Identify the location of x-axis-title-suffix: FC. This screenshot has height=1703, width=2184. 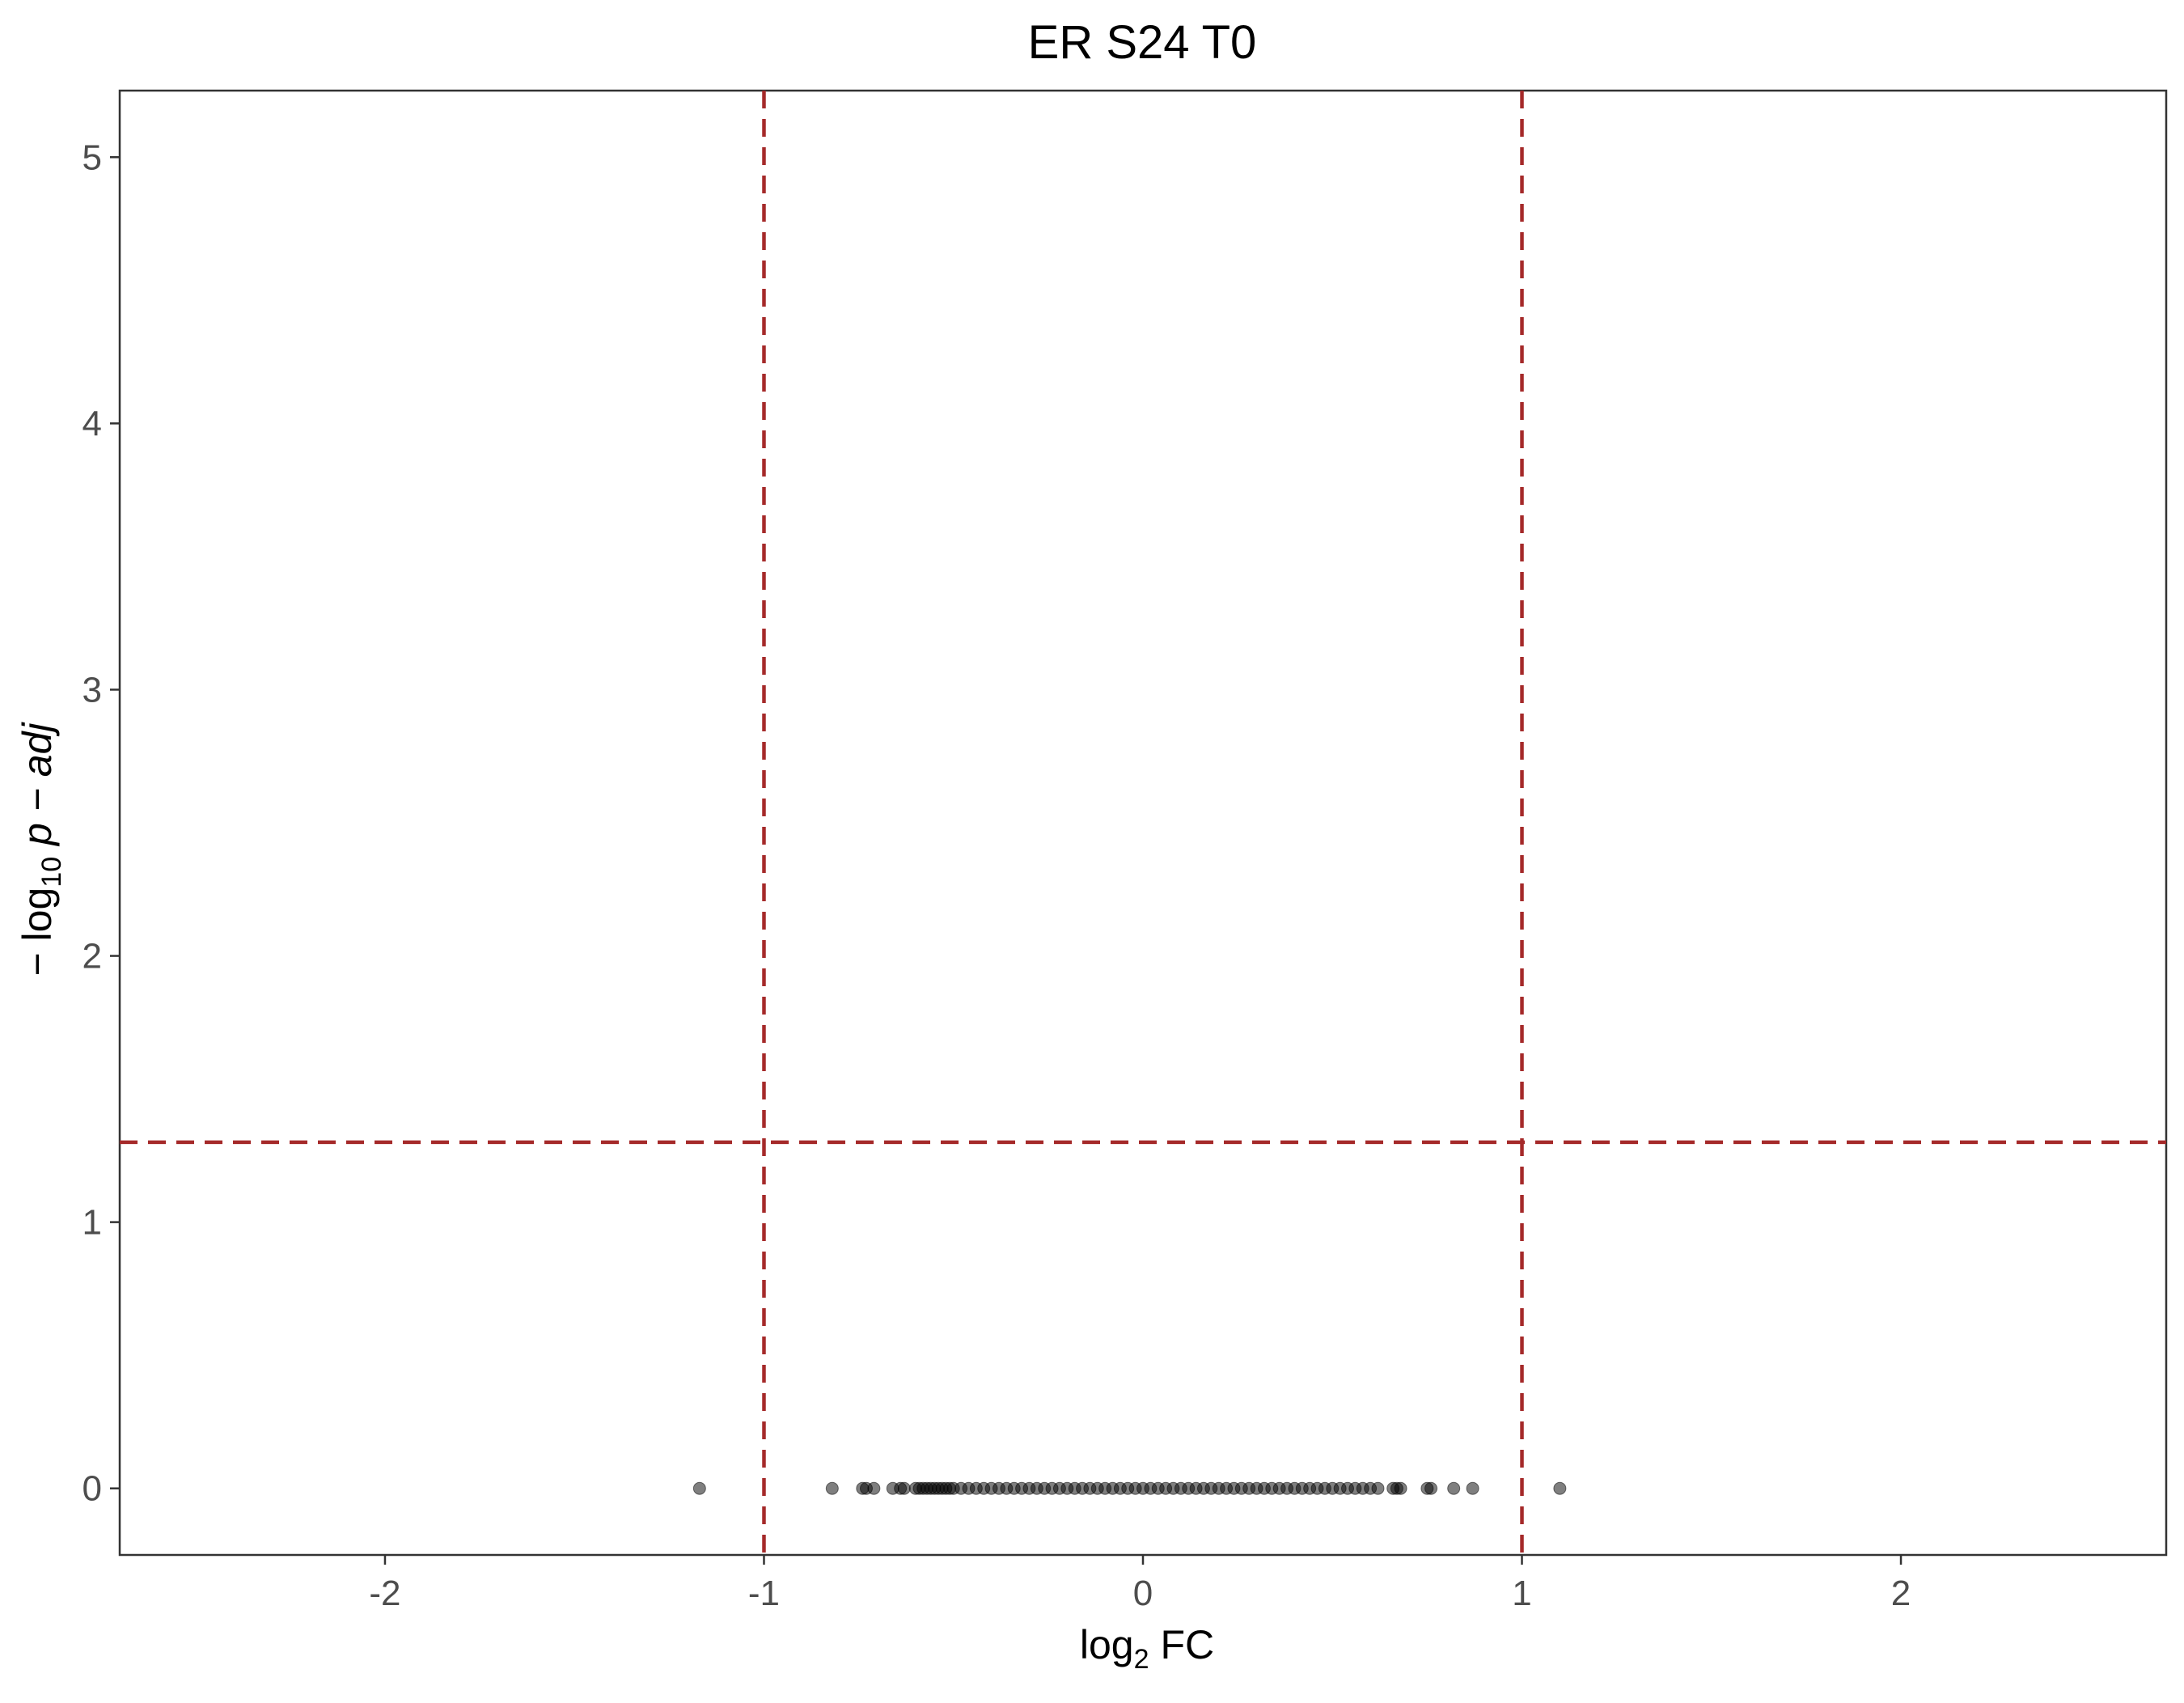
(1182, 1644).